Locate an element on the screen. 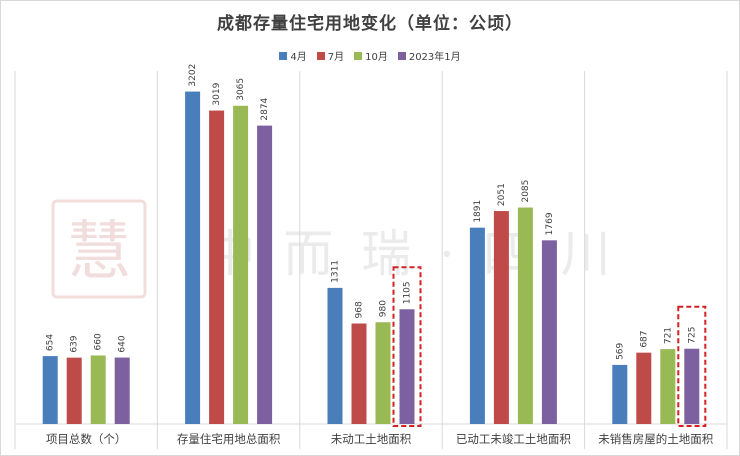  legend-item: 10月 is located at coordinates (371, 55).